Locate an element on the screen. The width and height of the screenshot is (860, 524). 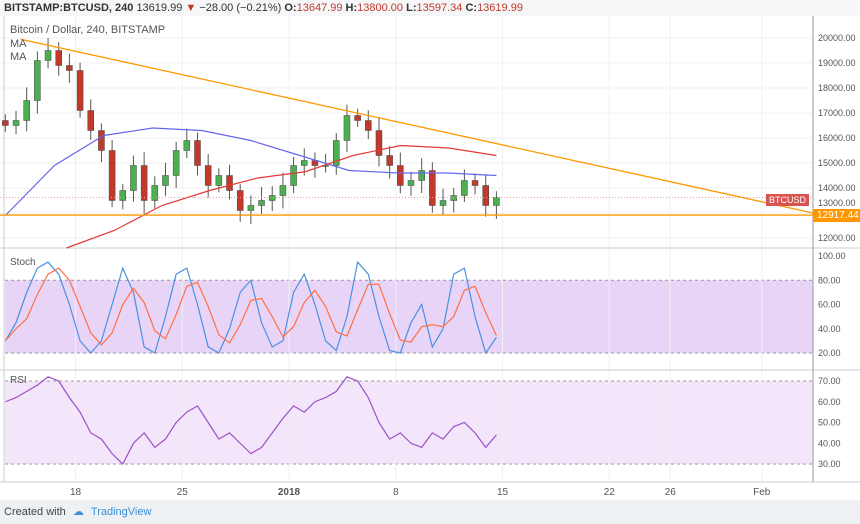
stoch-k-line is located at coordinates (250, 307).